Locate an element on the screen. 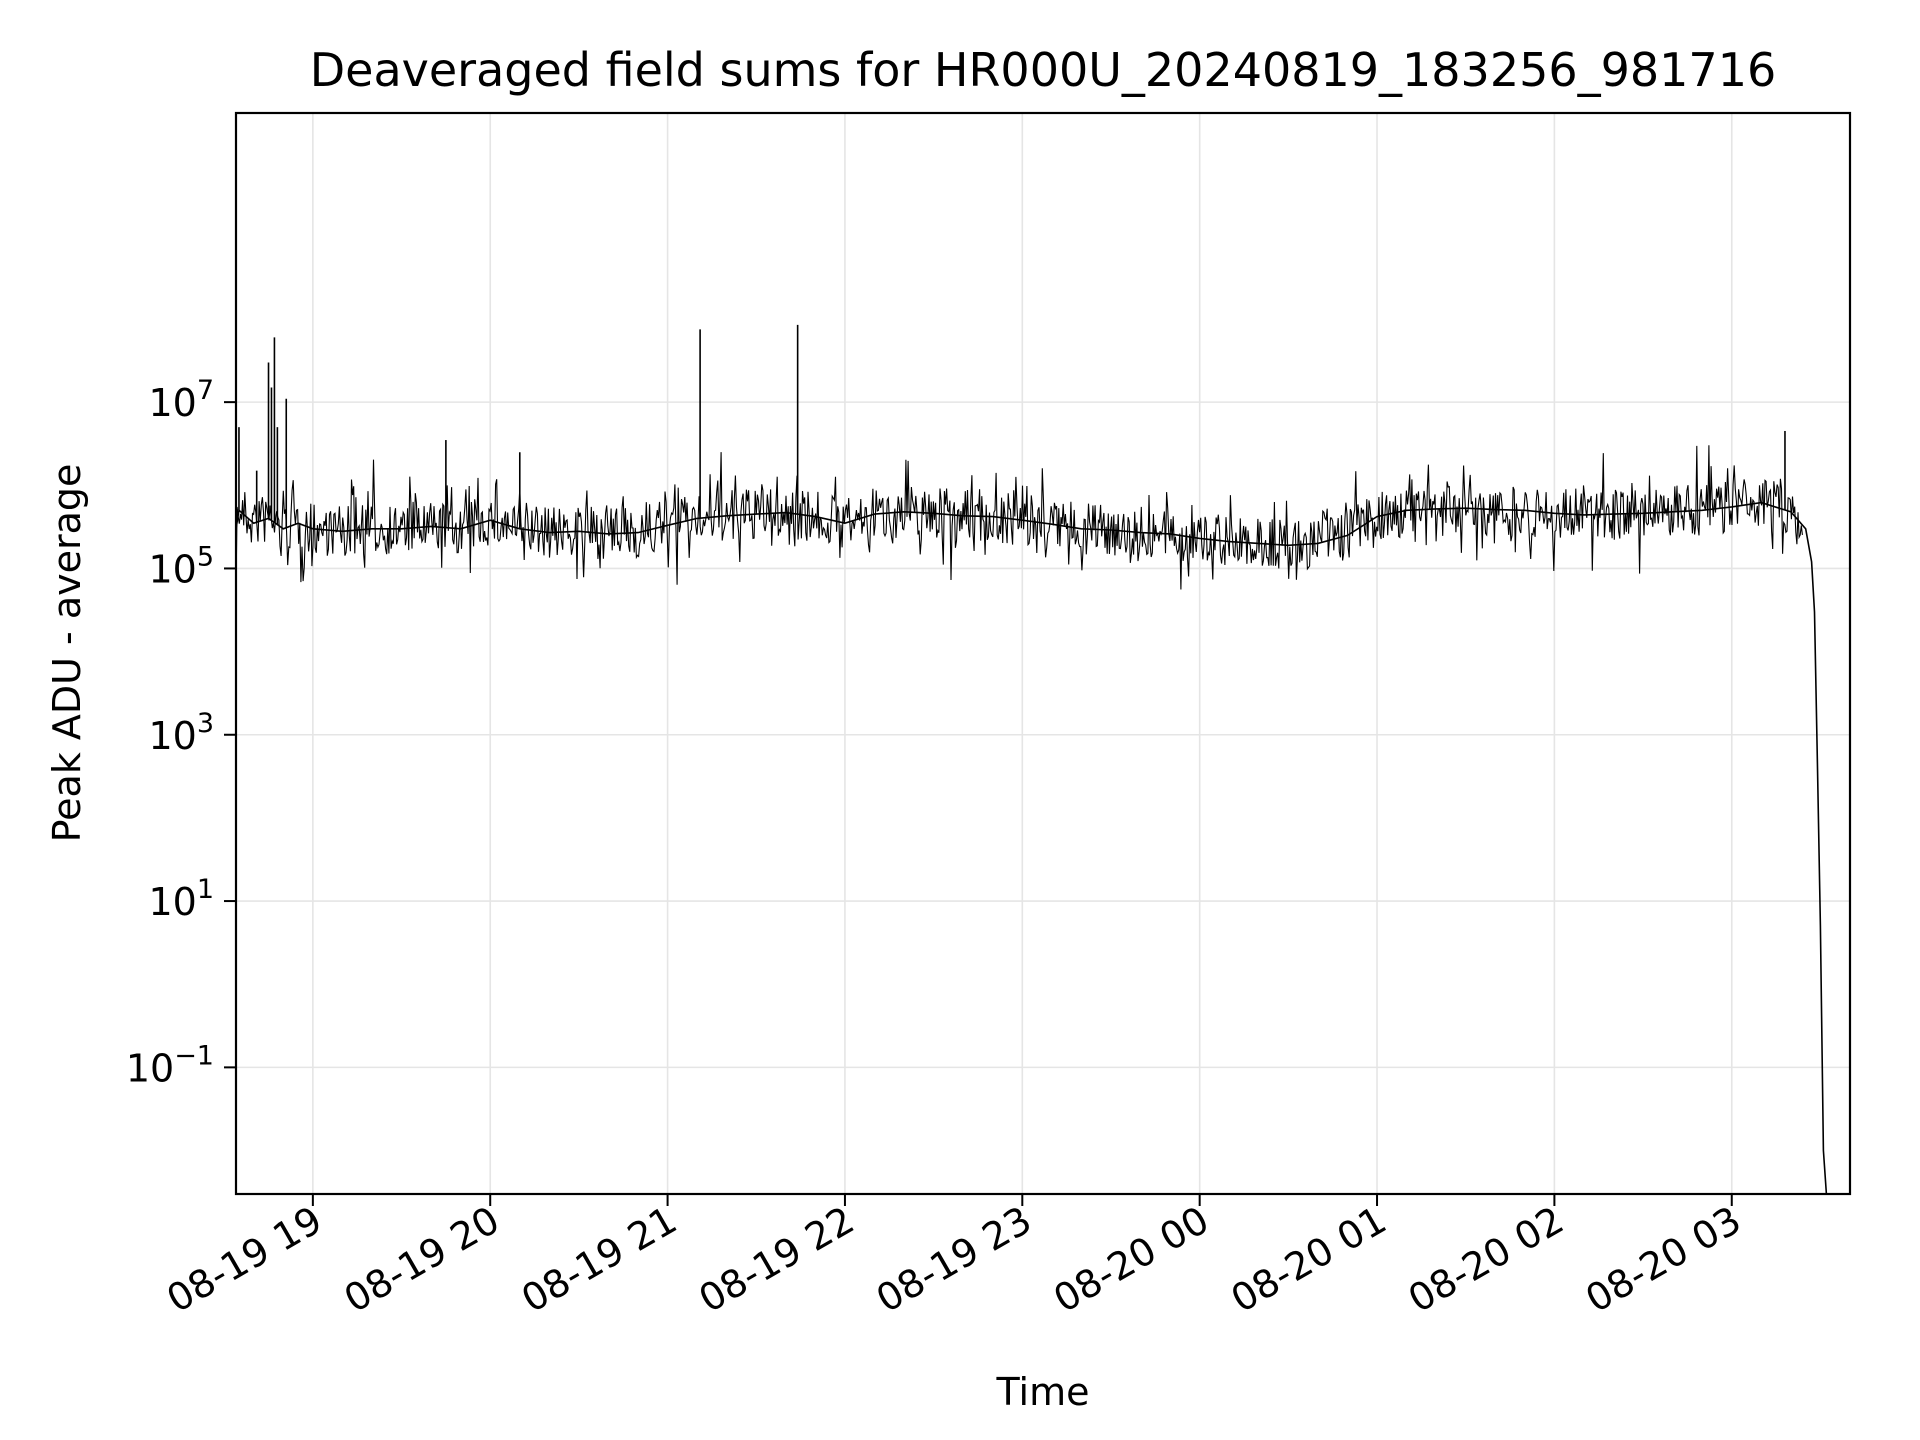 This screenshot has width=1920, height=1440. y-tick-label: 10⁵ is located at coordinates (181, 566).